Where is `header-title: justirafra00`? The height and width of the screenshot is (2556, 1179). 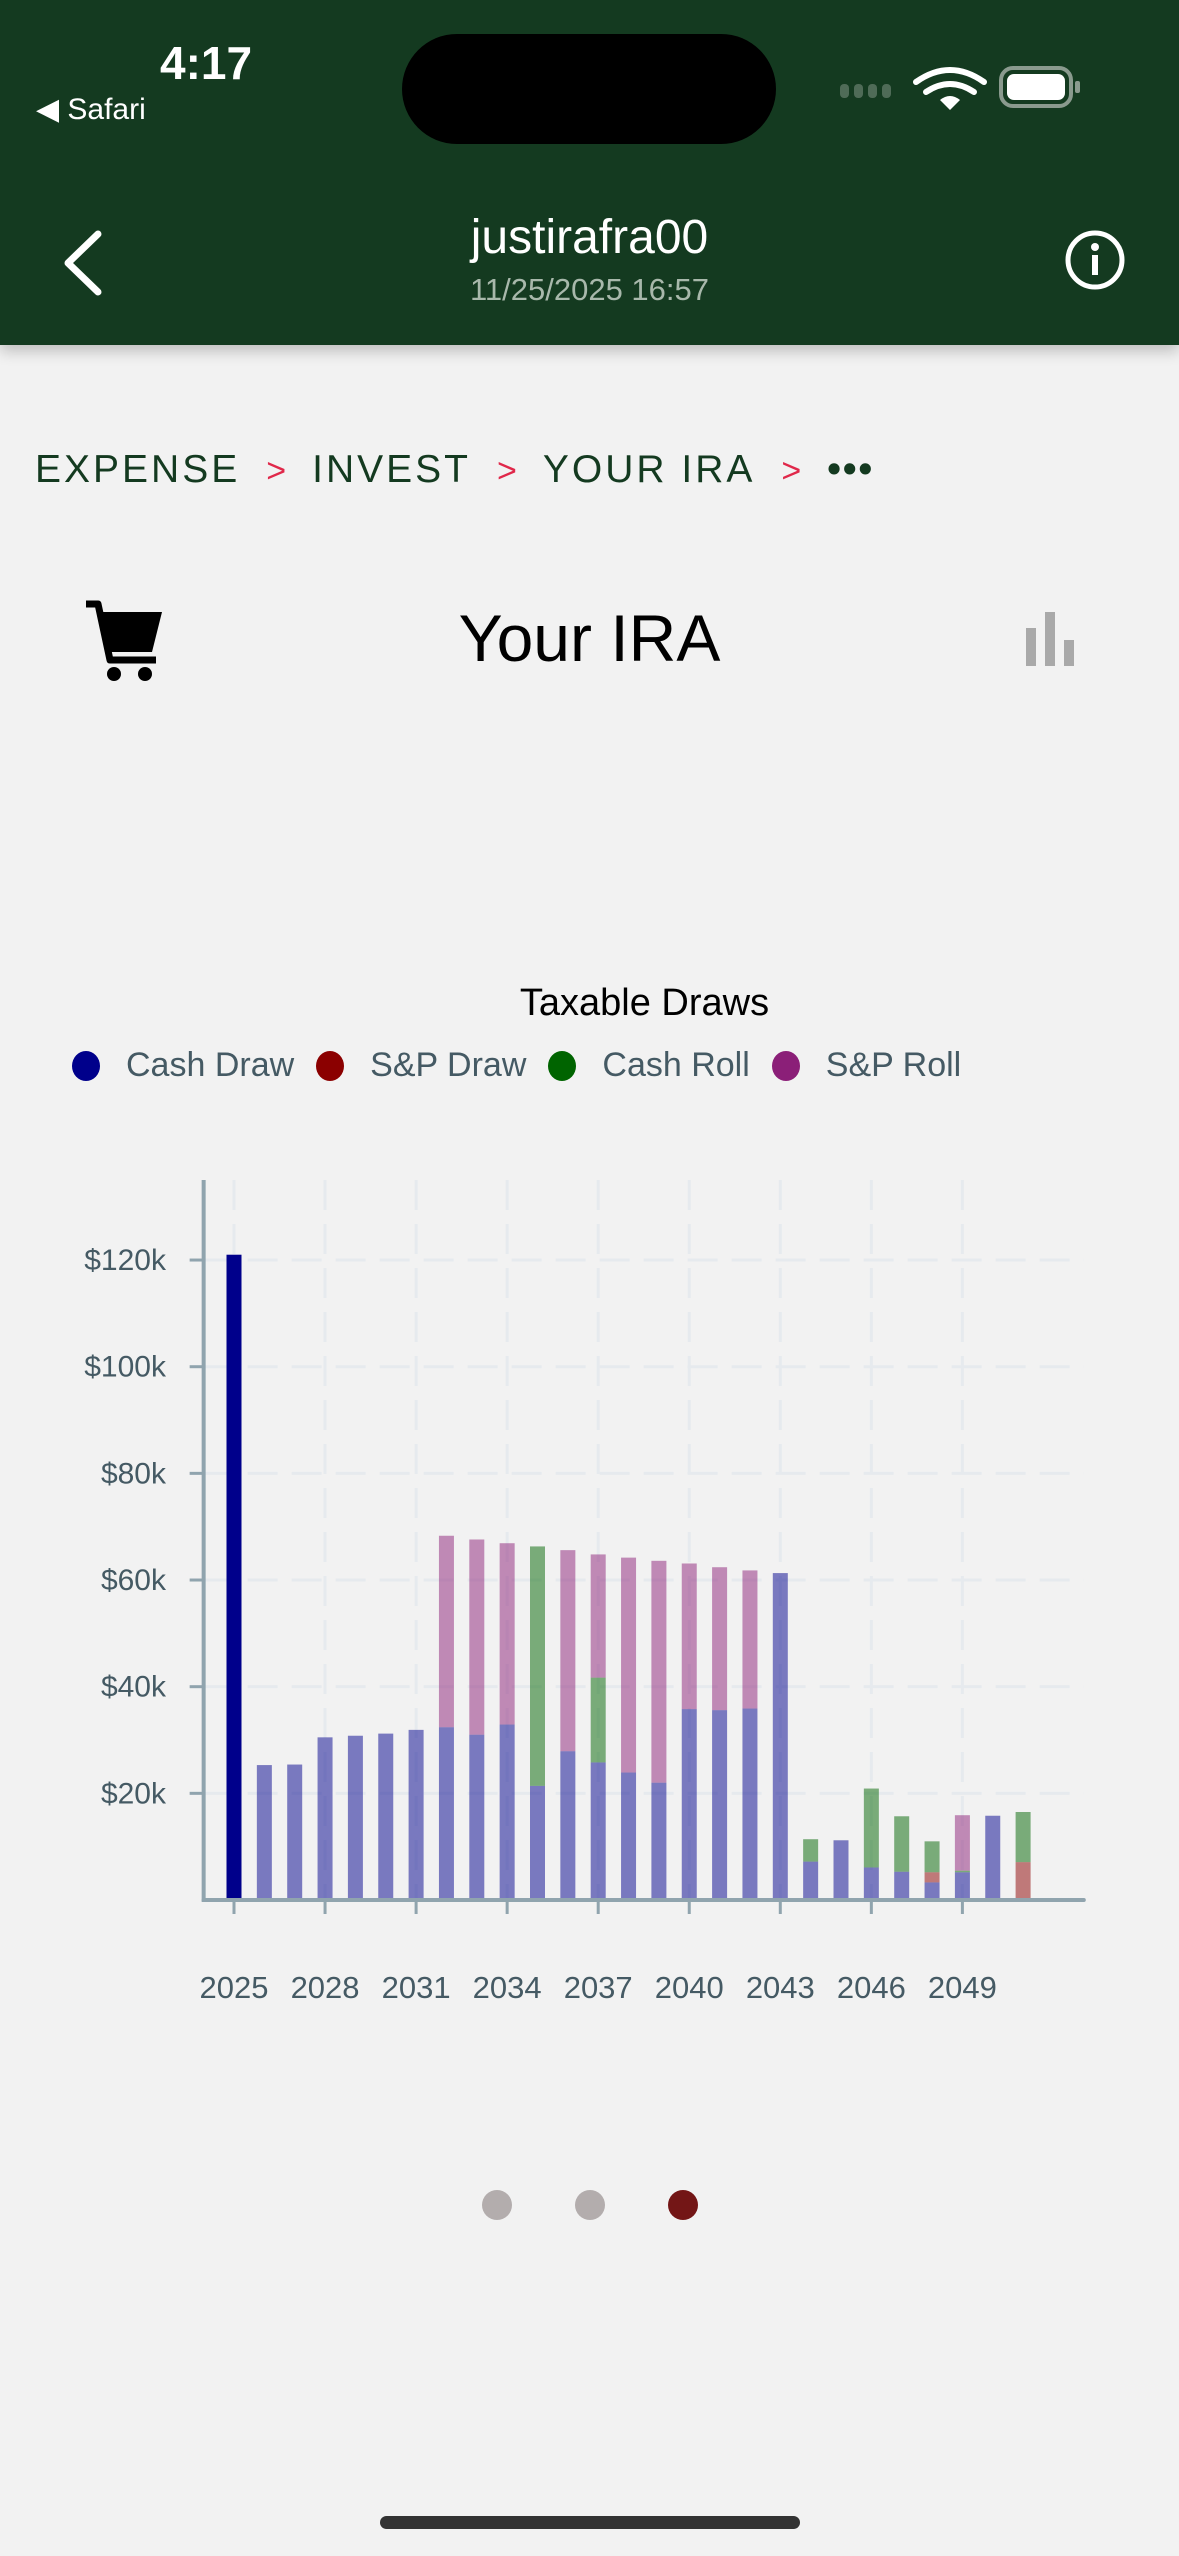
header-title: justirafra00 is located at coordinates (589, 237).